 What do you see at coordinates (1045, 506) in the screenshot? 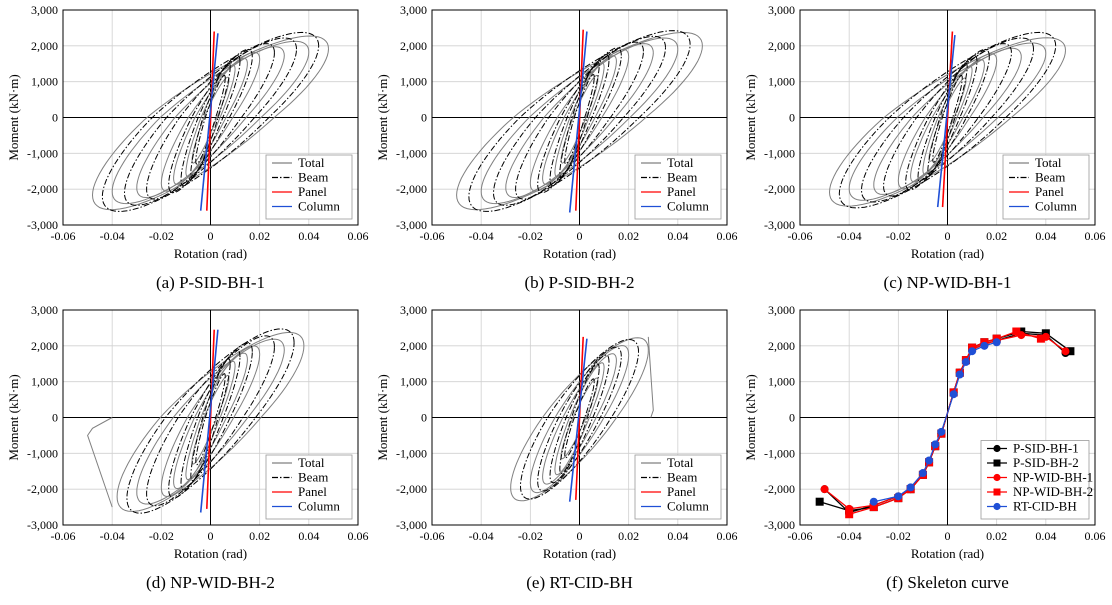
I see `legend-entry: RT-CID-BH` at bounding box center [1045, 506].